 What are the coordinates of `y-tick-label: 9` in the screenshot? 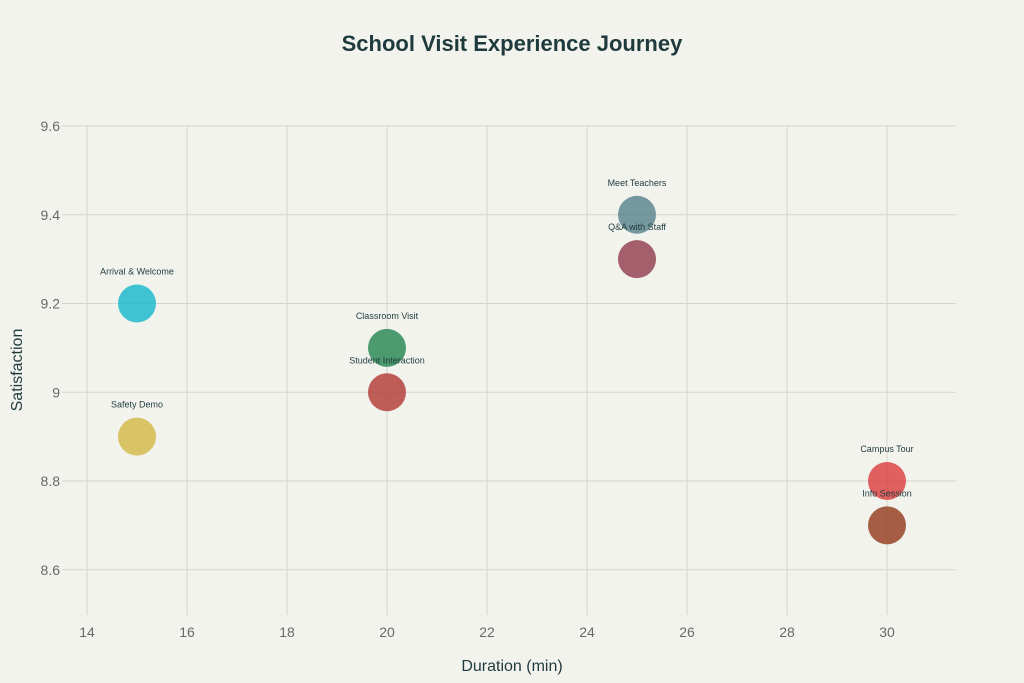 It's located at (56, 392).